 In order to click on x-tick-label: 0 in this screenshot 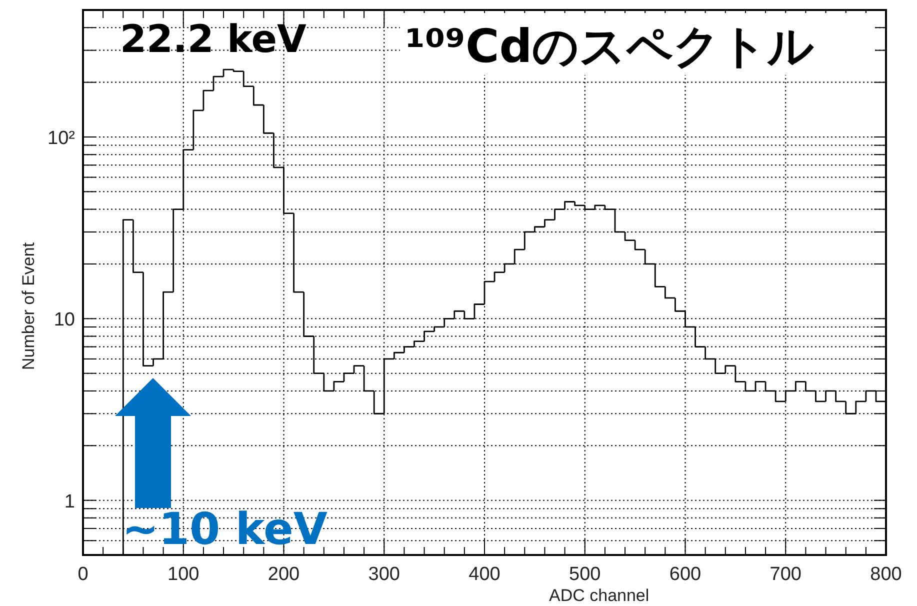, I will do `click(83, 574)`.